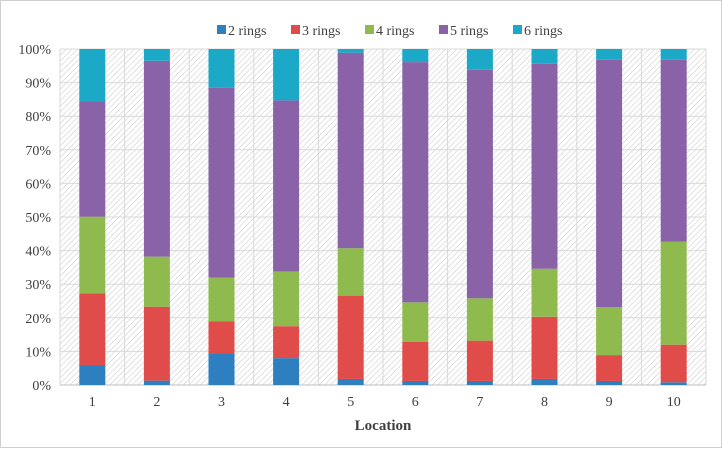 The image size is (722, 449). I want to click on legend-label: 4 rings, so click(395, 31).